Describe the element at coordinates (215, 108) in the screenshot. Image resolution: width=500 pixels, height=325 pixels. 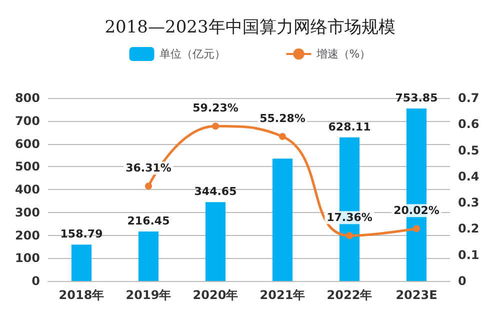
I see `data-label: 59.23%` at that location.